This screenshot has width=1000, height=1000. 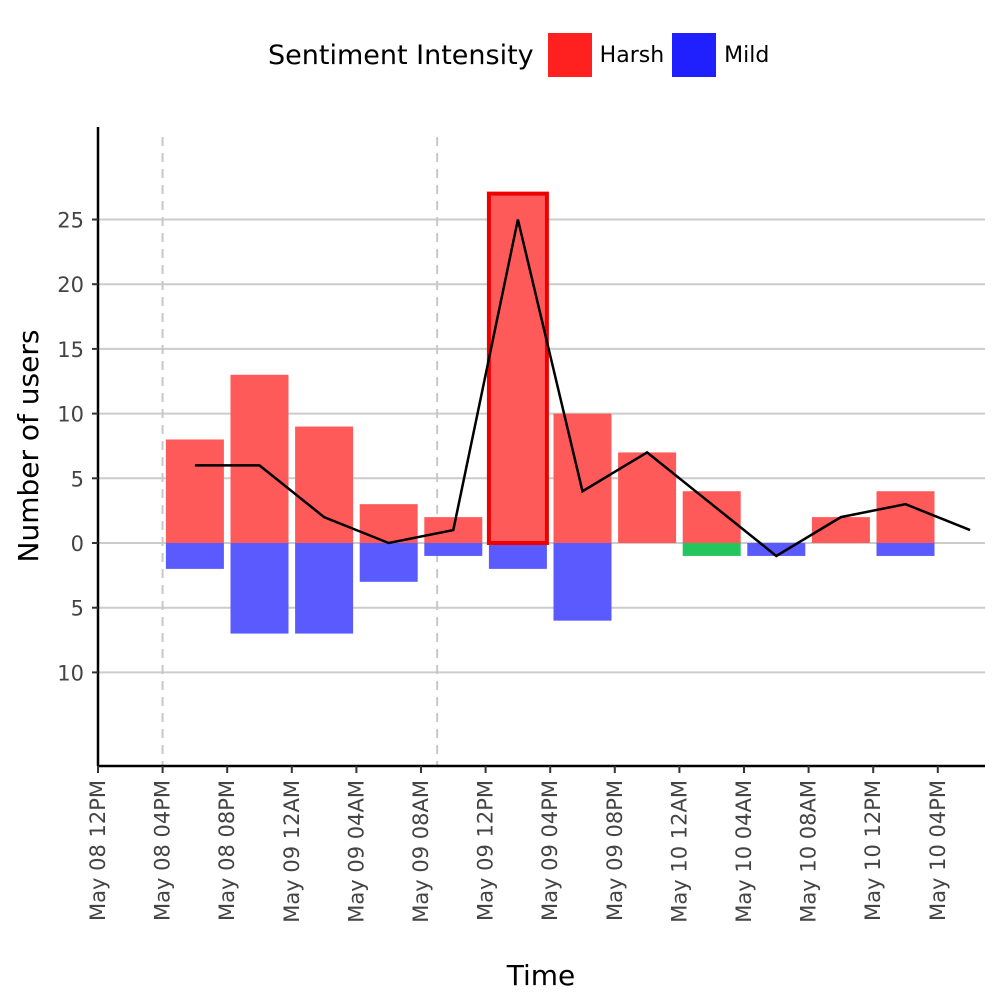 What do you see at coordinates (227, 850) in the screenshot?
I see `x-tick-label: May 08 08PM` at bounding box center [227, 850].